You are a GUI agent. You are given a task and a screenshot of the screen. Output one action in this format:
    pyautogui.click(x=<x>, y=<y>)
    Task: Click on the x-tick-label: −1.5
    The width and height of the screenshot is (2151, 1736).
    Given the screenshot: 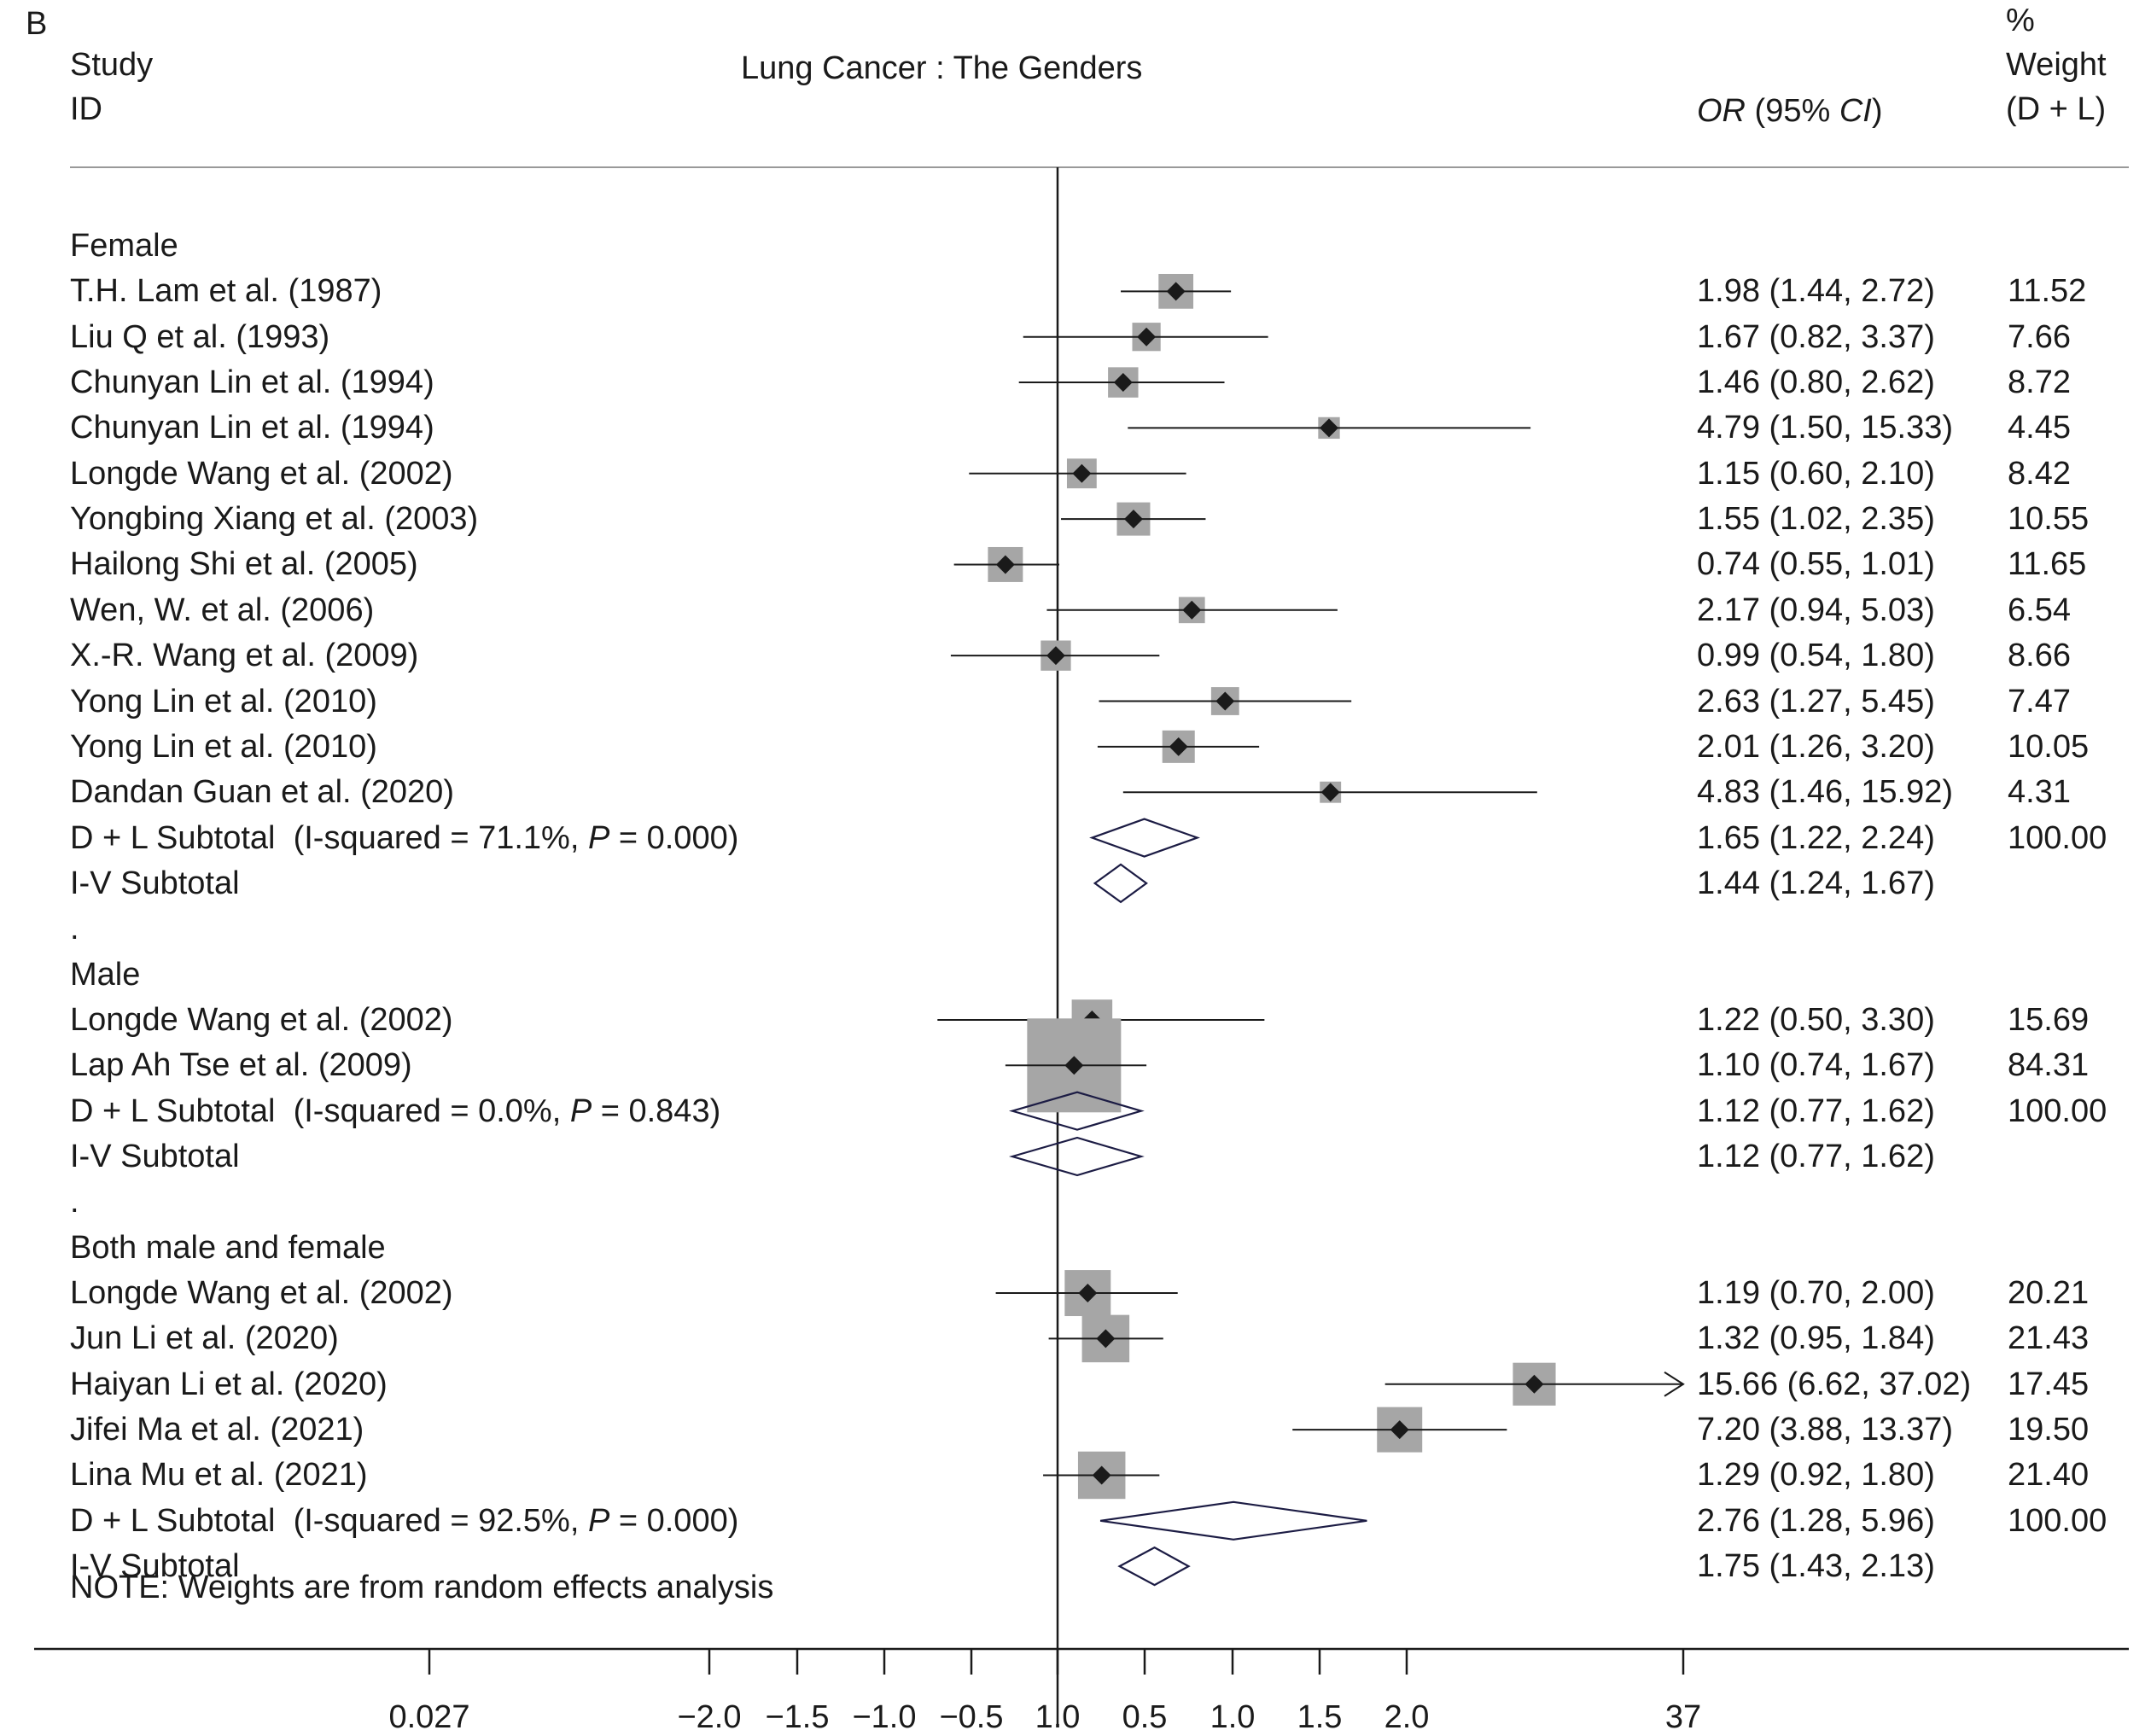 What is the action you would take?
    pyautogui.click(x=797, y=1717)
    